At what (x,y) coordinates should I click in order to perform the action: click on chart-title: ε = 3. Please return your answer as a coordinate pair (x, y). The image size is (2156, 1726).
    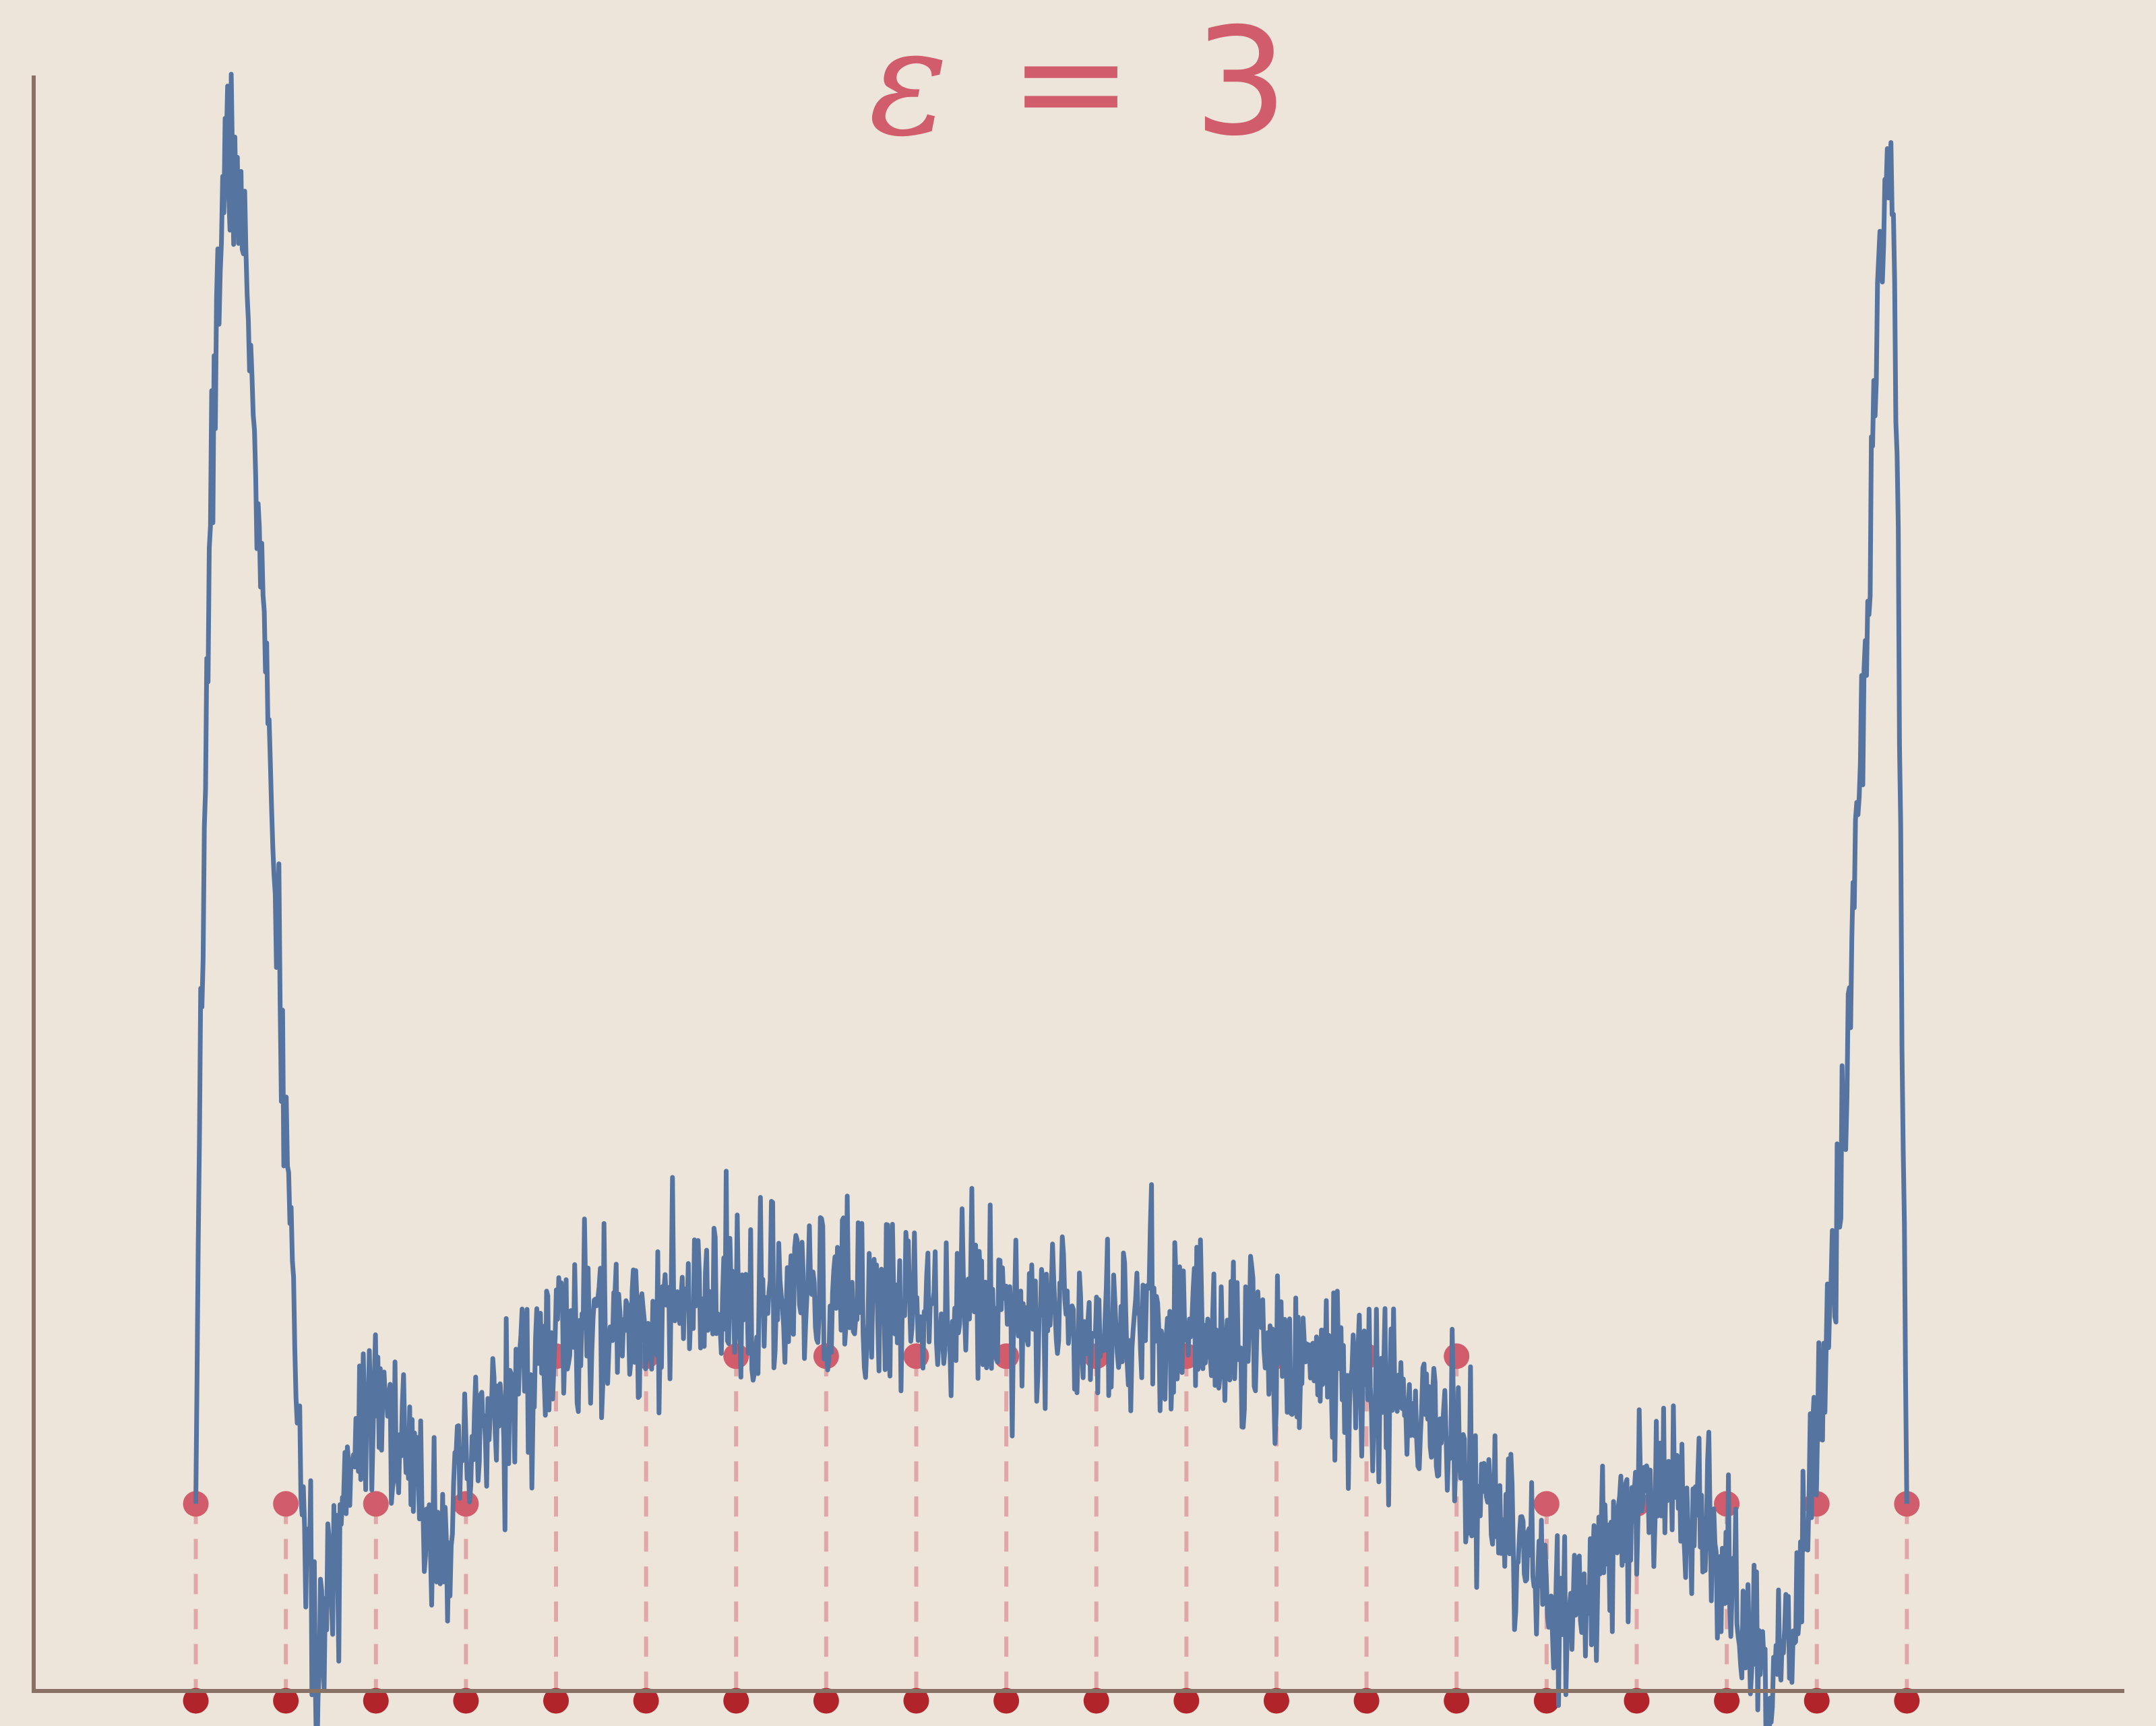
    Looking at the image, I should click on (1078, 84).